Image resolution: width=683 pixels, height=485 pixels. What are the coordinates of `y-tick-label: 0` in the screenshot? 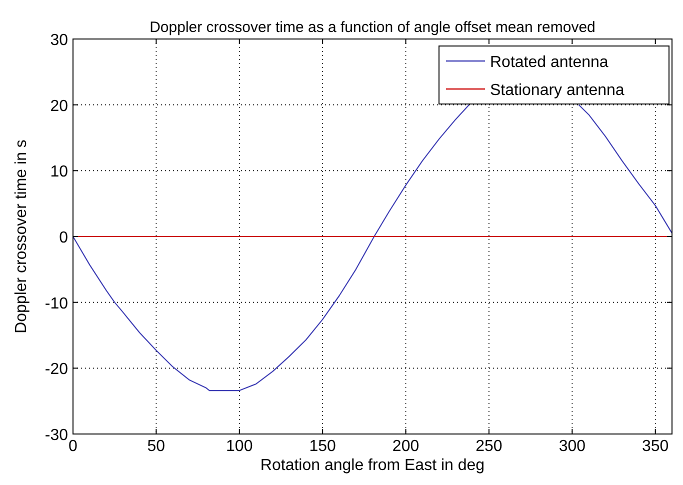 It's located at (63, 238).